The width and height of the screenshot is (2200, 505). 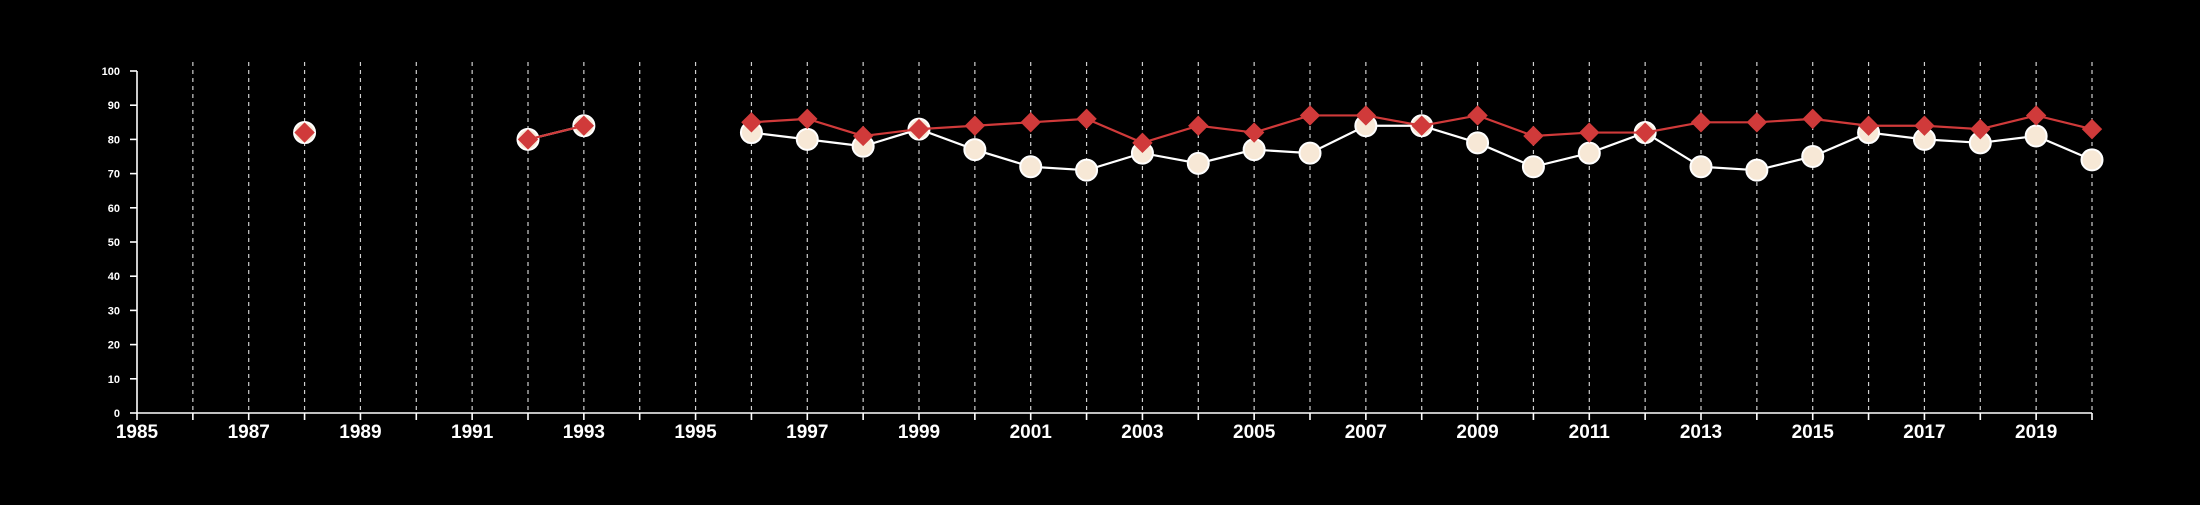 I want to click on y-tick-label-40: 40, so click(x=114, y=277).